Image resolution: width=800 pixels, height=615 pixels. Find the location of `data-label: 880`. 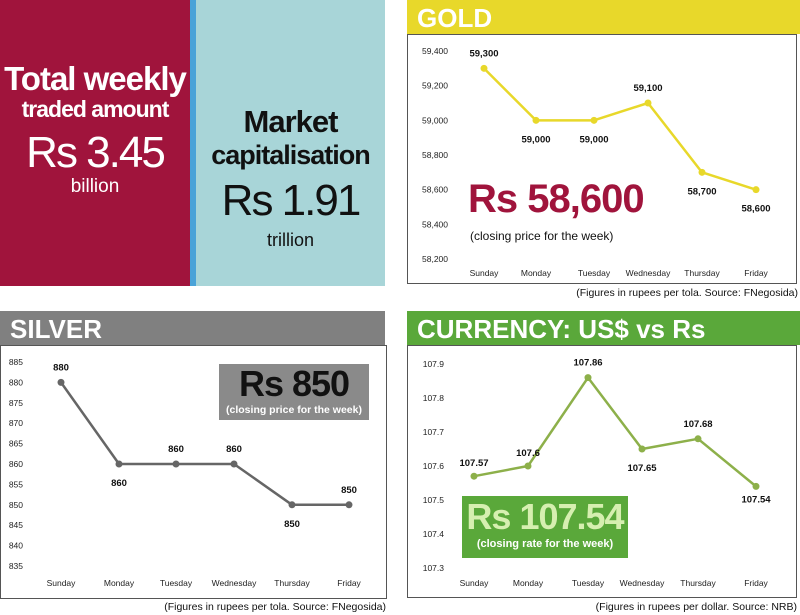

data-label: 880 is located at coordinates (61, 367).